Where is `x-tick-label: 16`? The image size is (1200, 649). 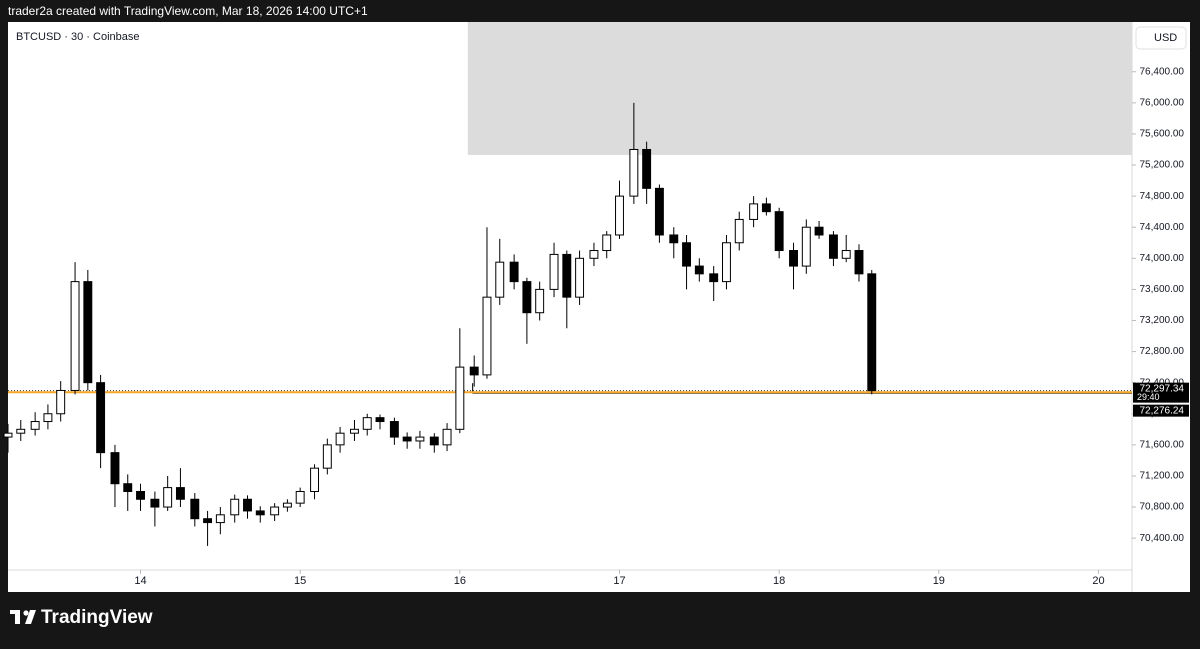
x-tick-label: 16 is located at coordinates (460, 581).